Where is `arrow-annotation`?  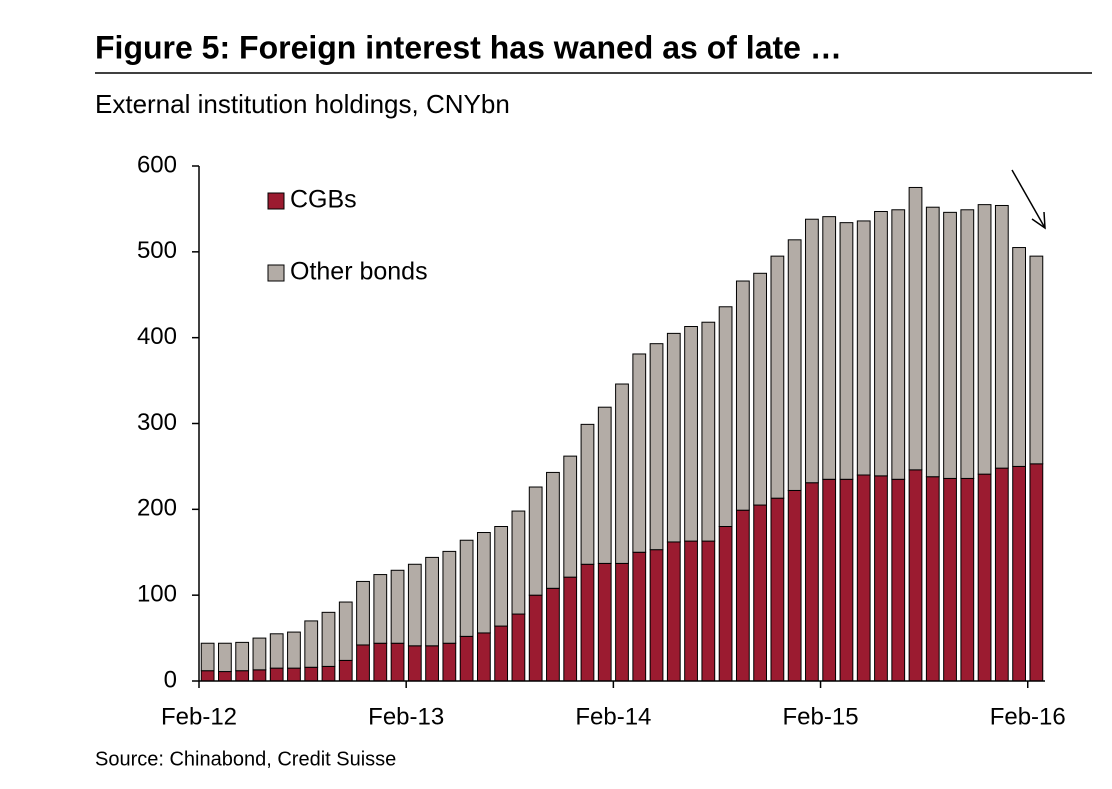
arrow-annotation is located at coordinates (1028, 199).